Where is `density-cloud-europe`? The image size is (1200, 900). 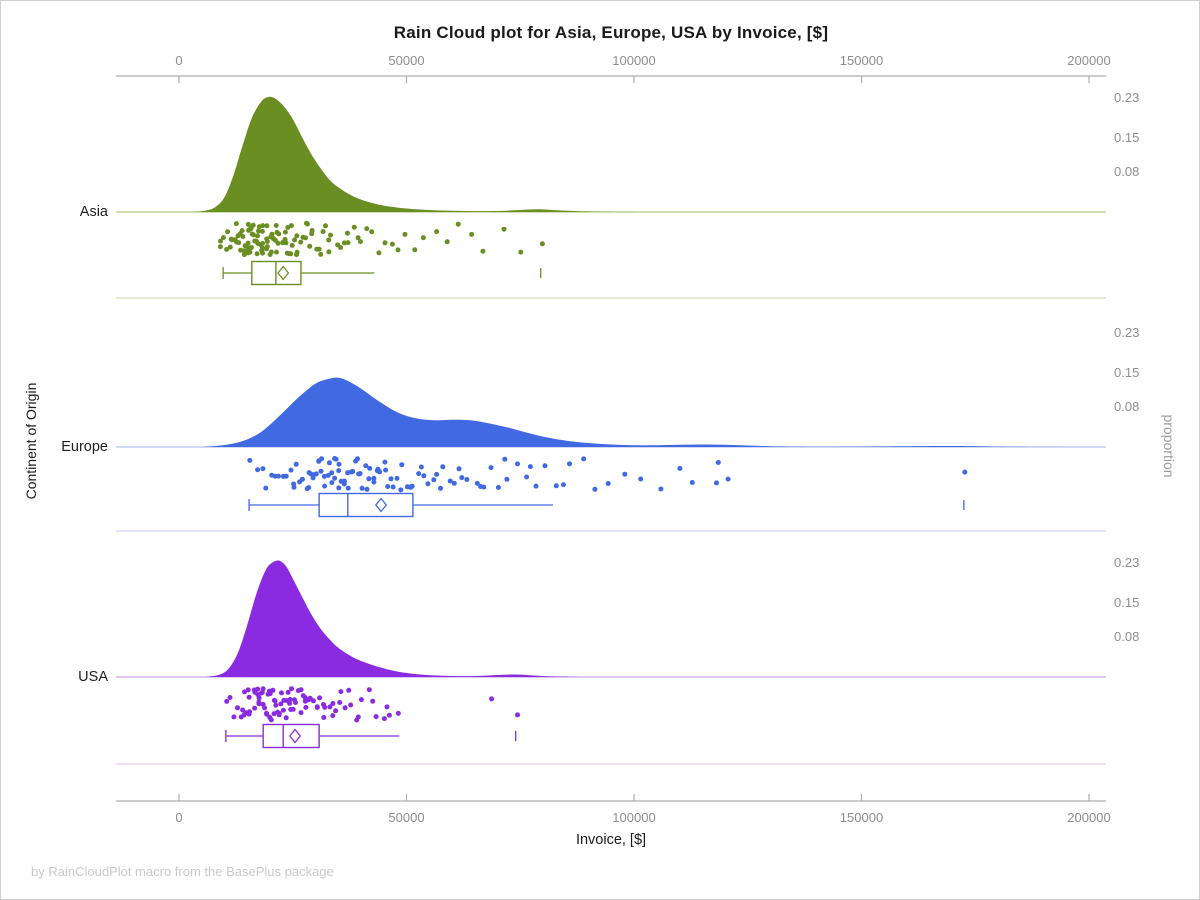 density-cloud-europe is located at coordinates (645, 412).